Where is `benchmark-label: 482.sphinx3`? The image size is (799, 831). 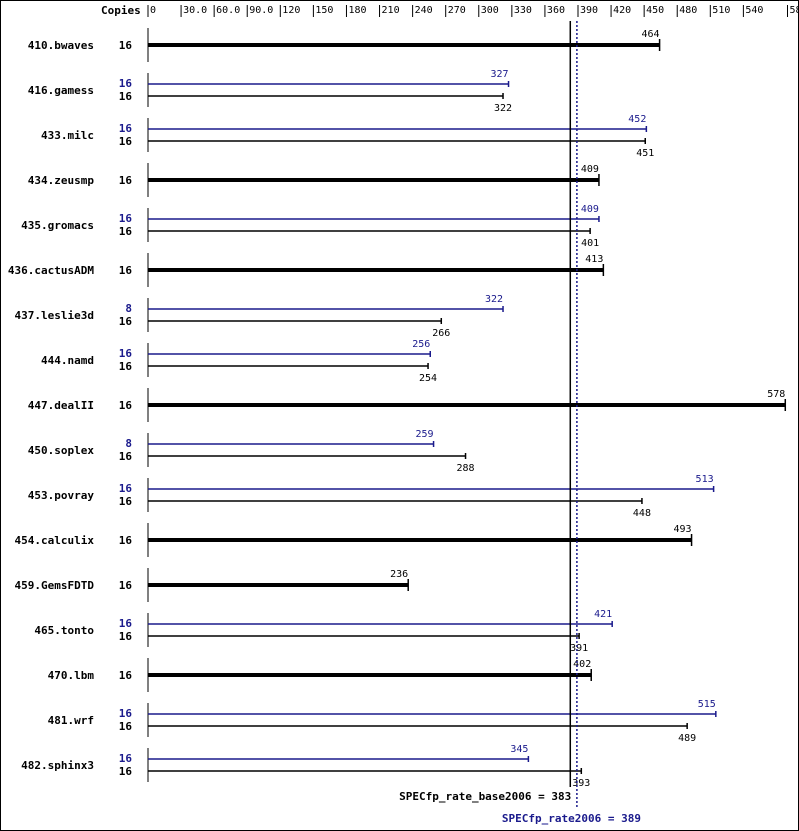 benchmark-label: 482.sphinx3 is located at coordinates (57, 765).